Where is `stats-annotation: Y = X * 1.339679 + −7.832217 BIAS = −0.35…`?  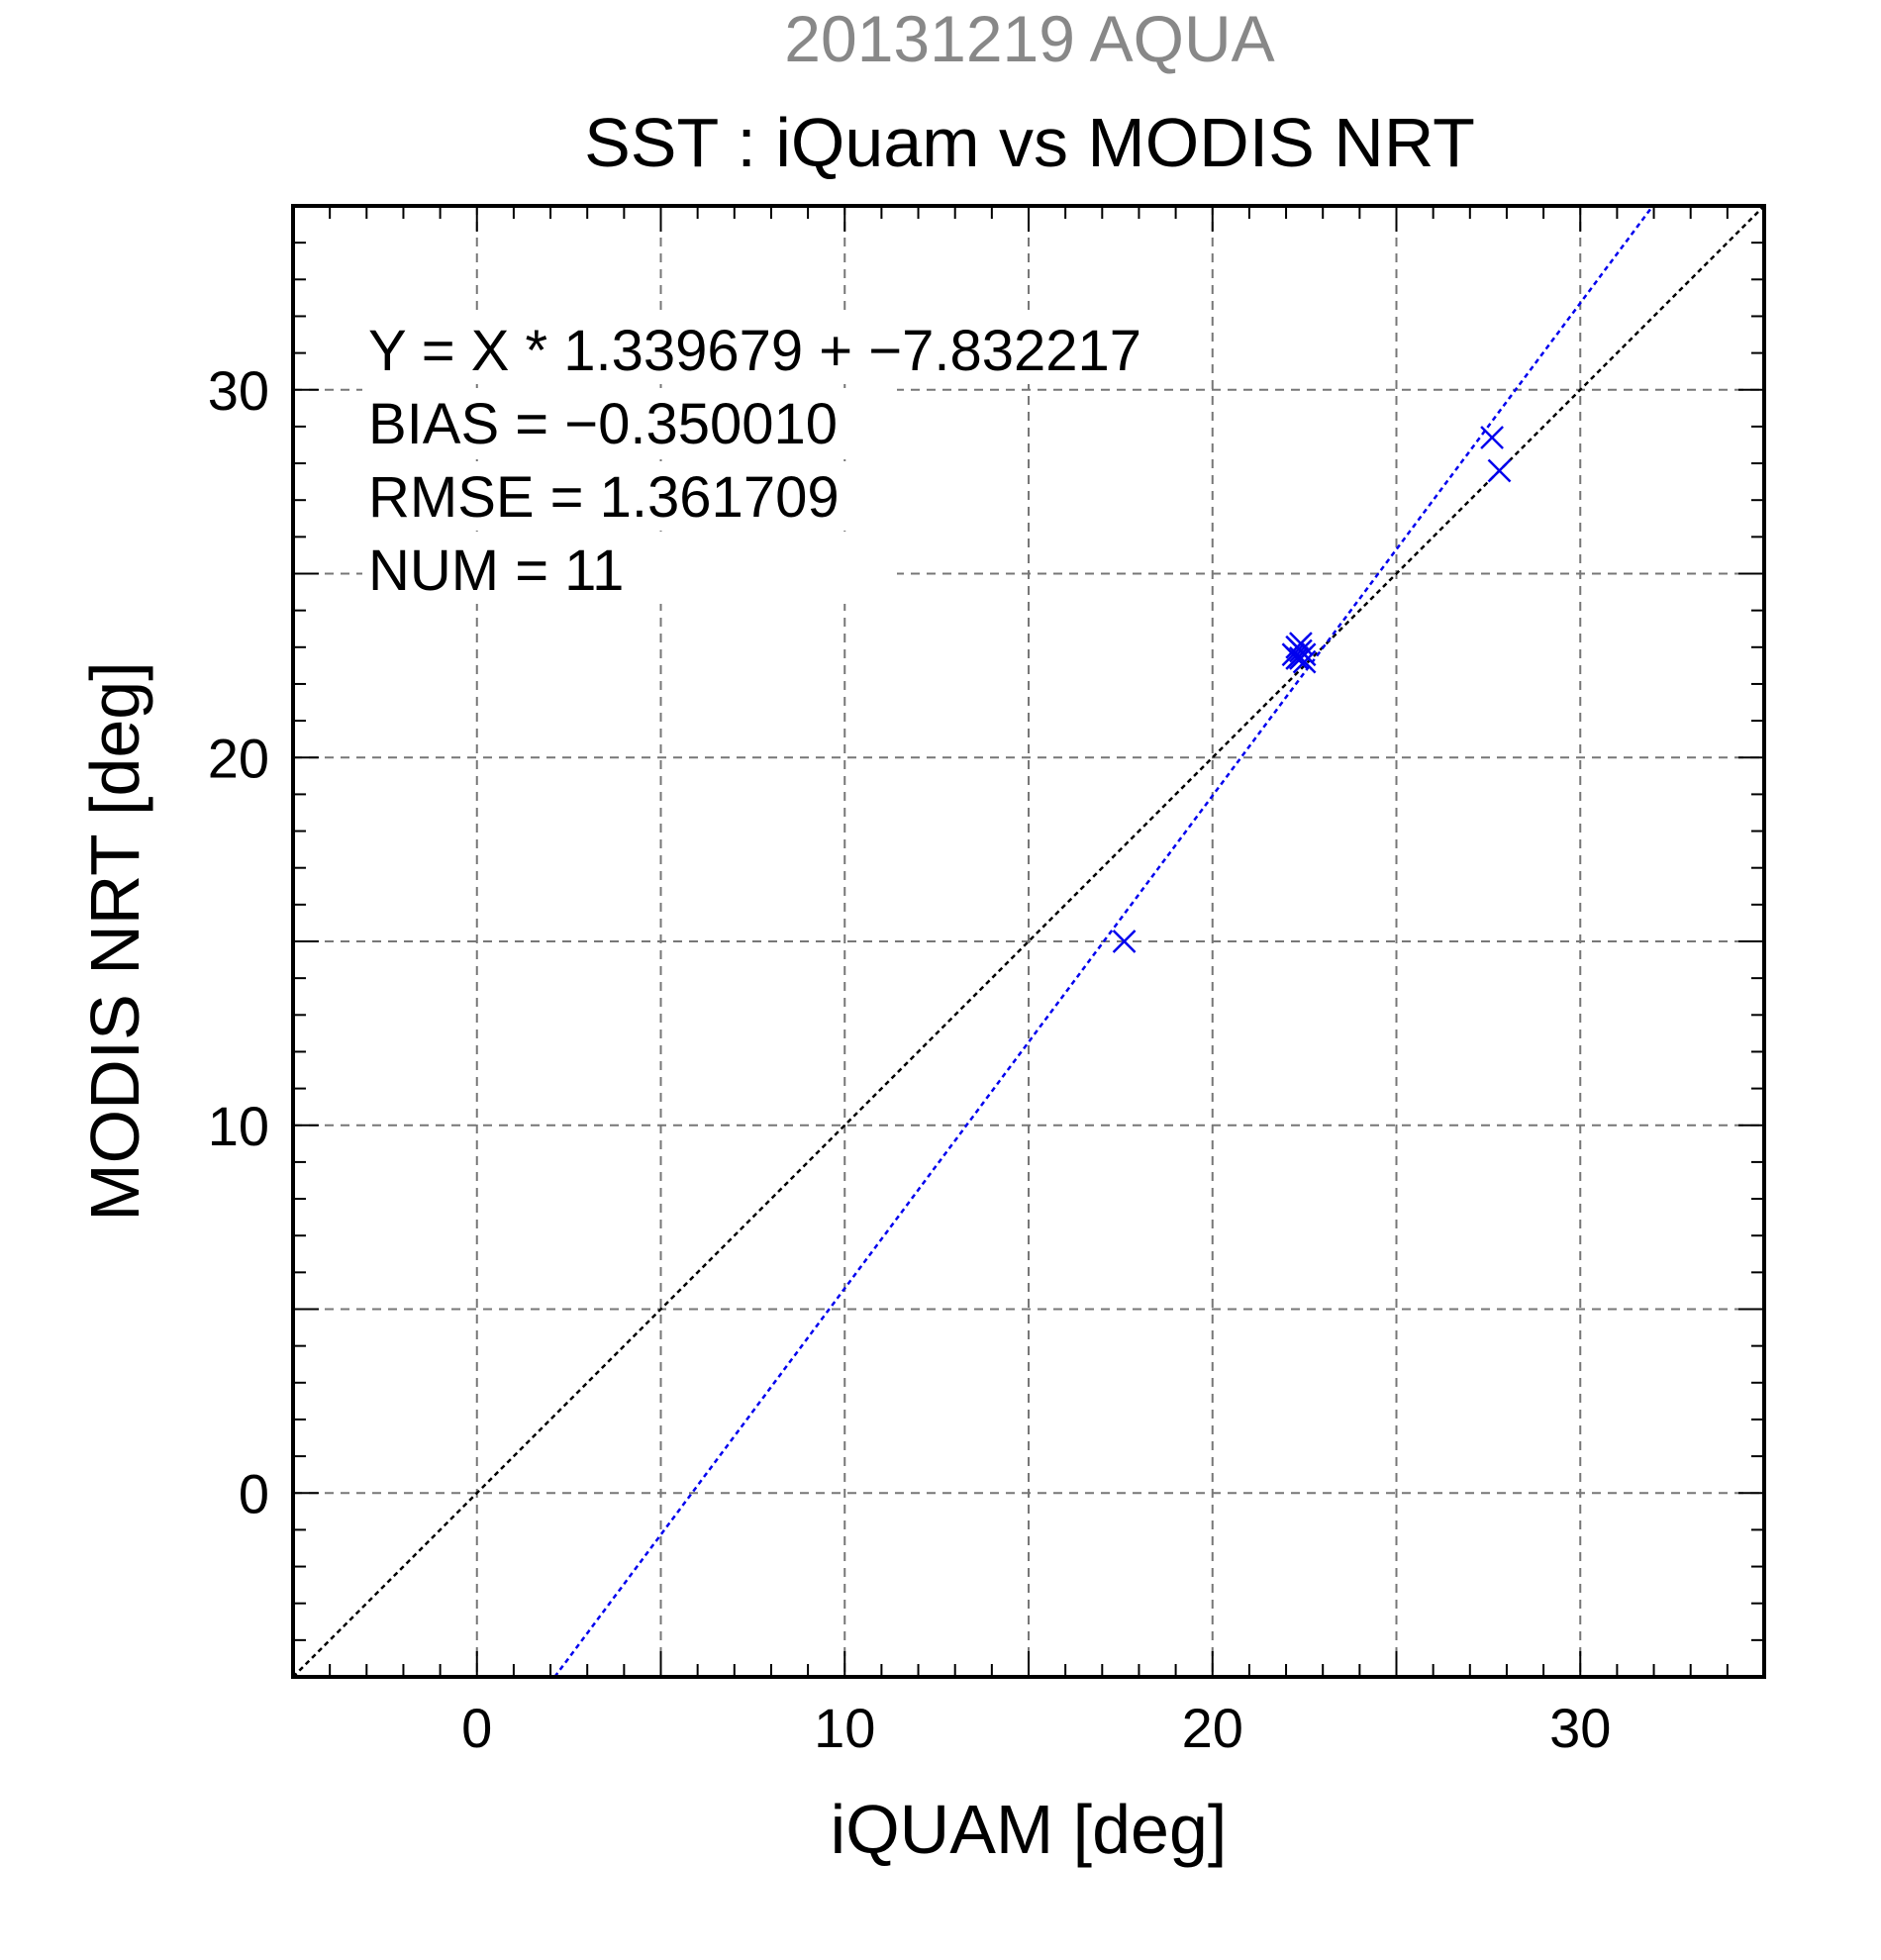 stats-annotation: Y = X * 1.339679 + −7.832217 BIAS = −0.35… is located at coordinates (786, 459).